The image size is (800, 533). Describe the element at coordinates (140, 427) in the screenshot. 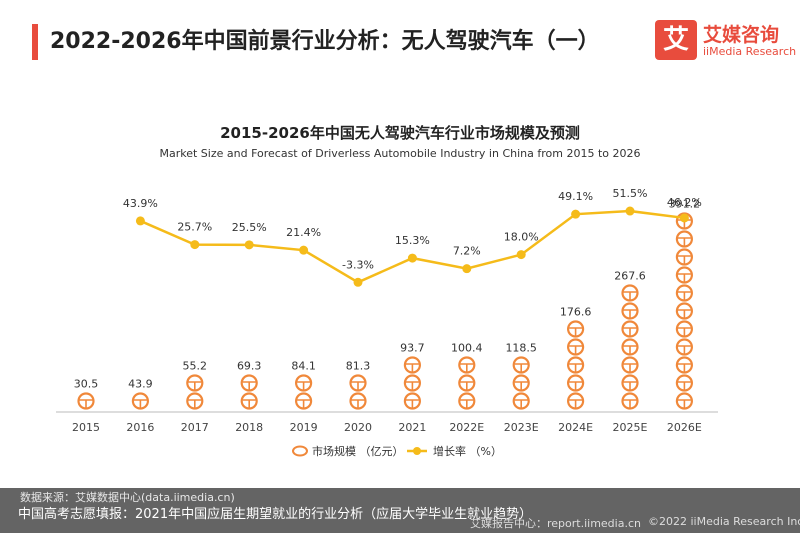

I see `x-tick-label: 2016` at that location.